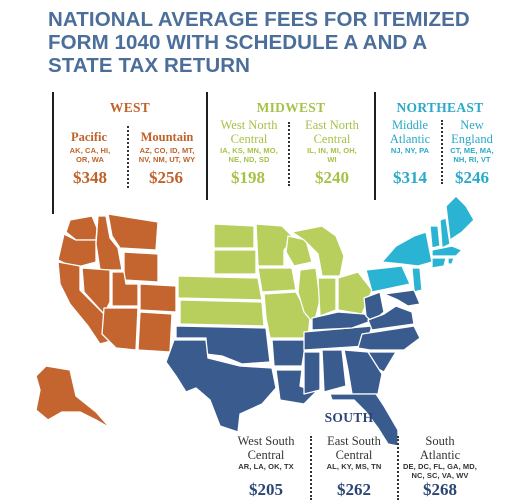 The width and height of the screenshot is (524, 504). Describe the element at coordinates (417, 280) in the screenshot. I see `state-new-jersey` at that location.